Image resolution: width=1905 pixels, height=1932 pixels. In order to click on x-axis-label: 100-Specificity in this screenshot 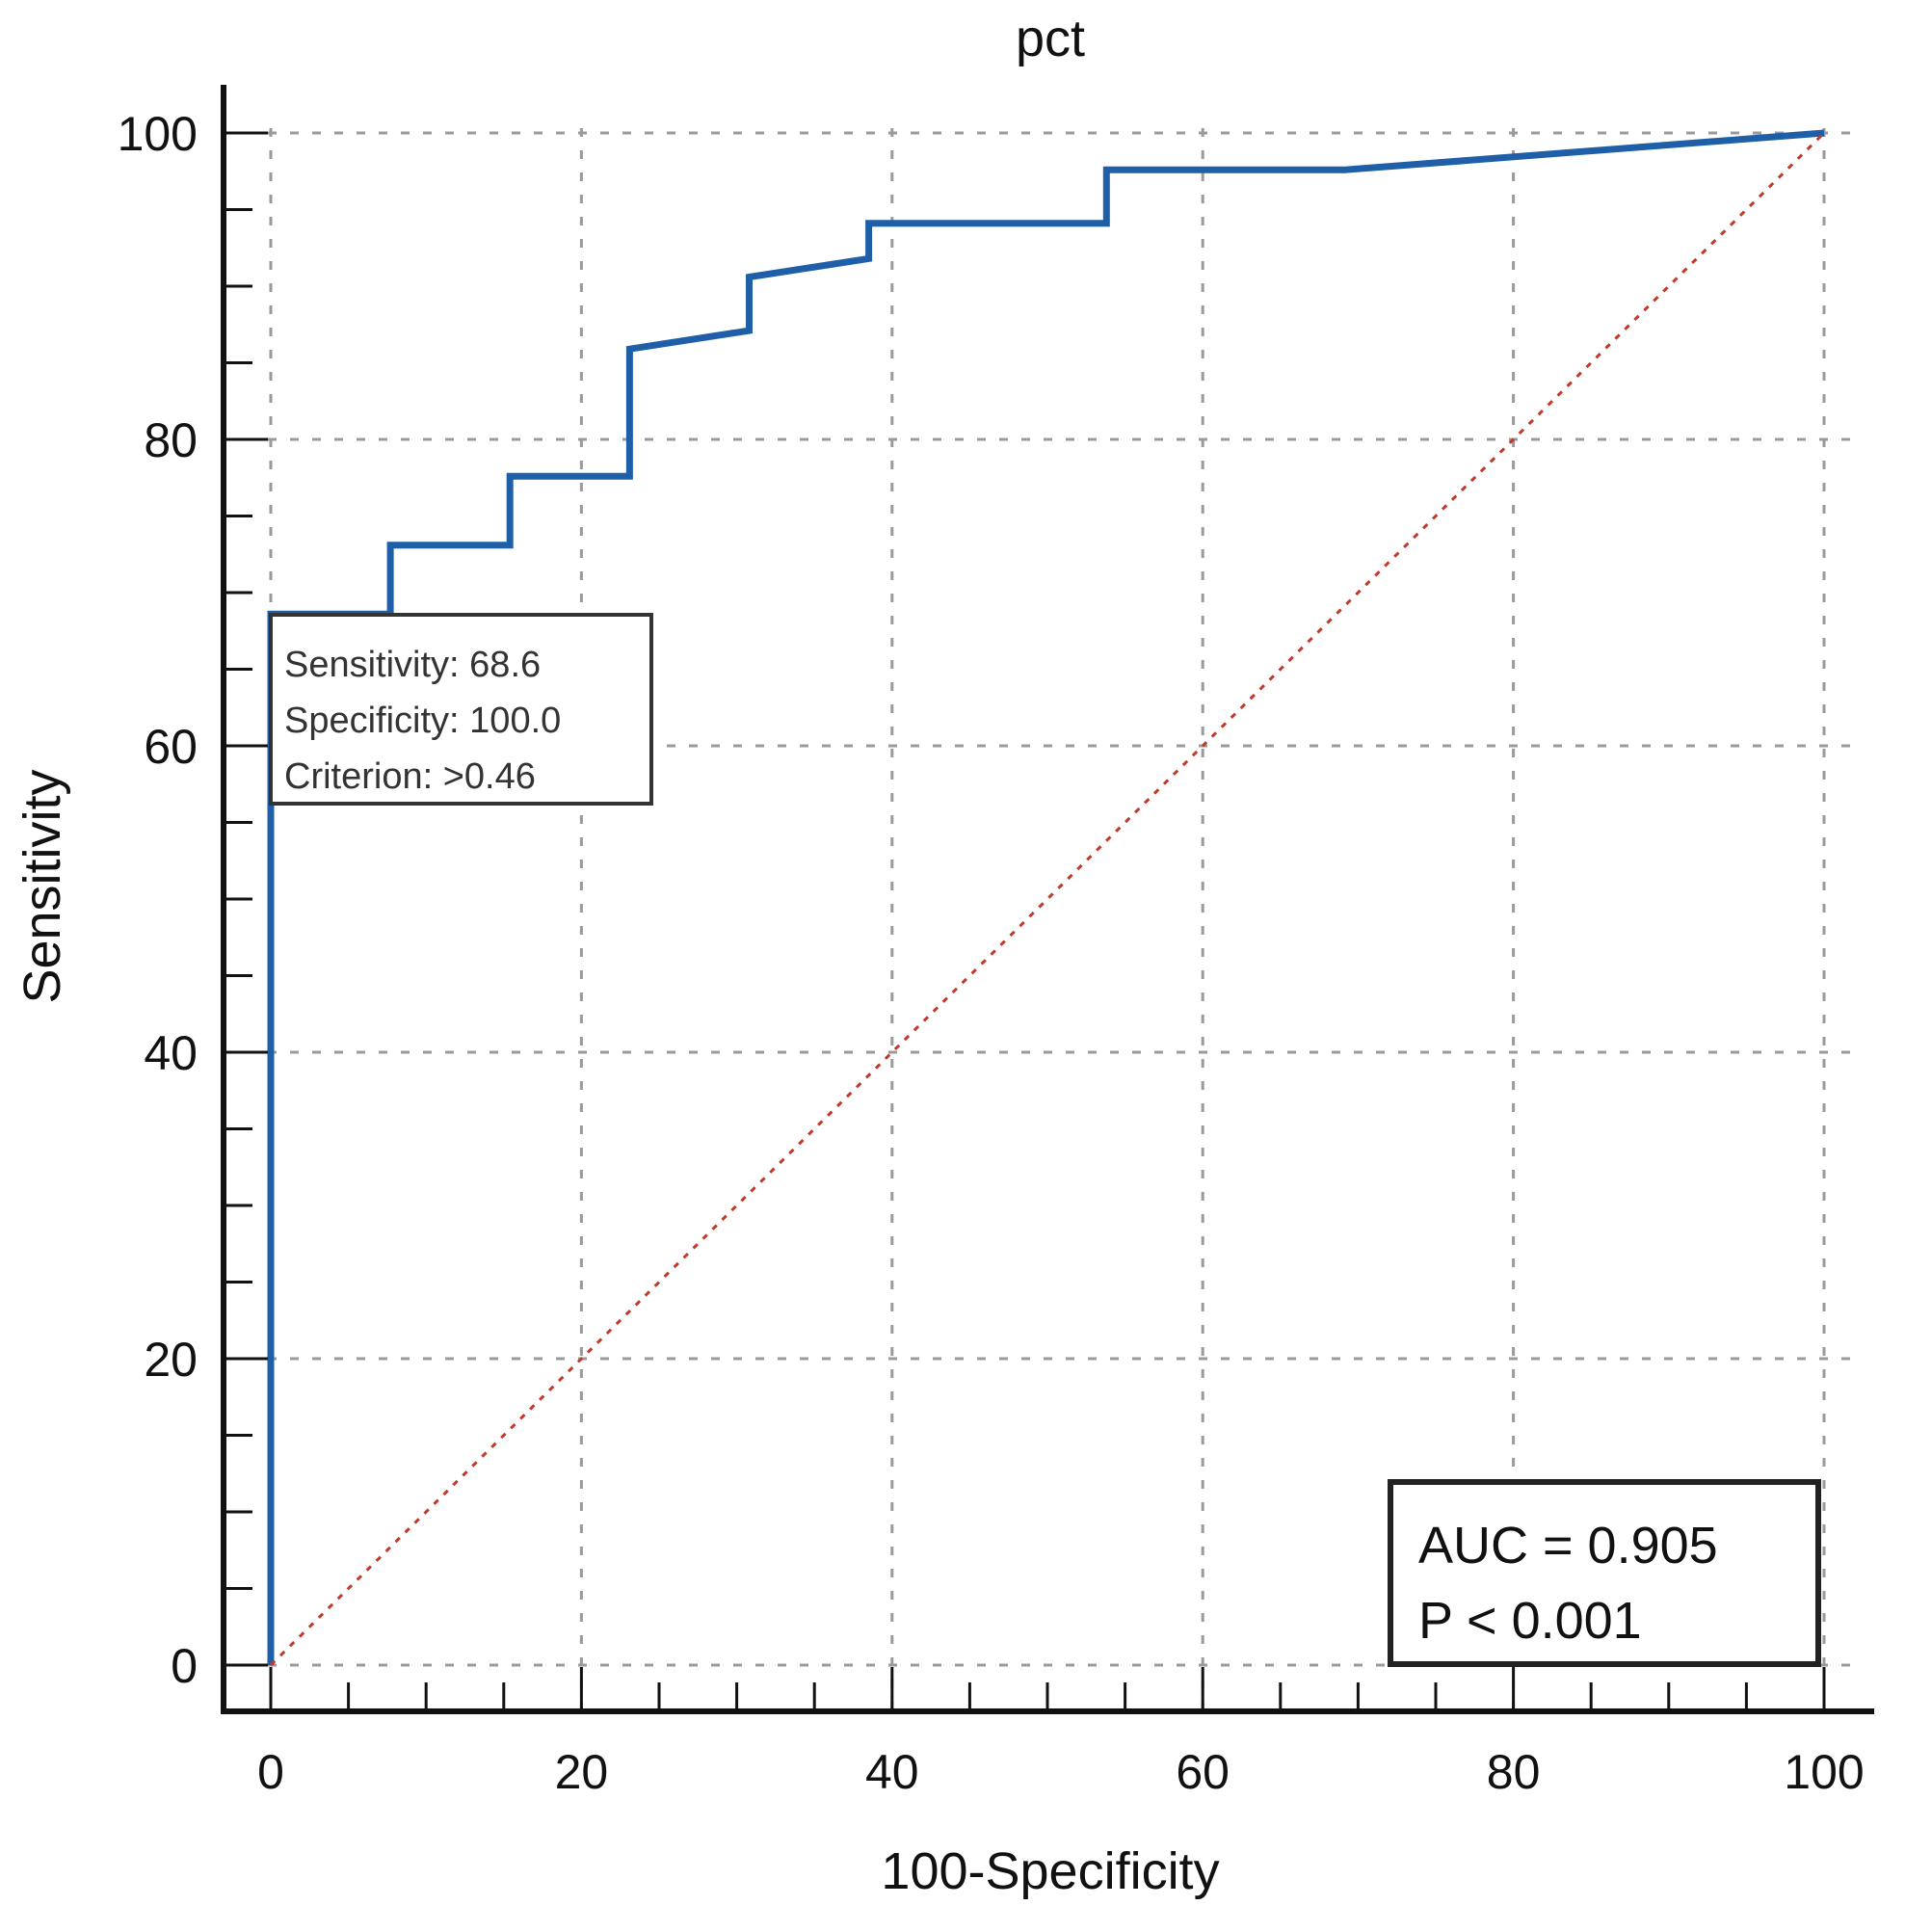, I will do `click(1050, 1871)`.